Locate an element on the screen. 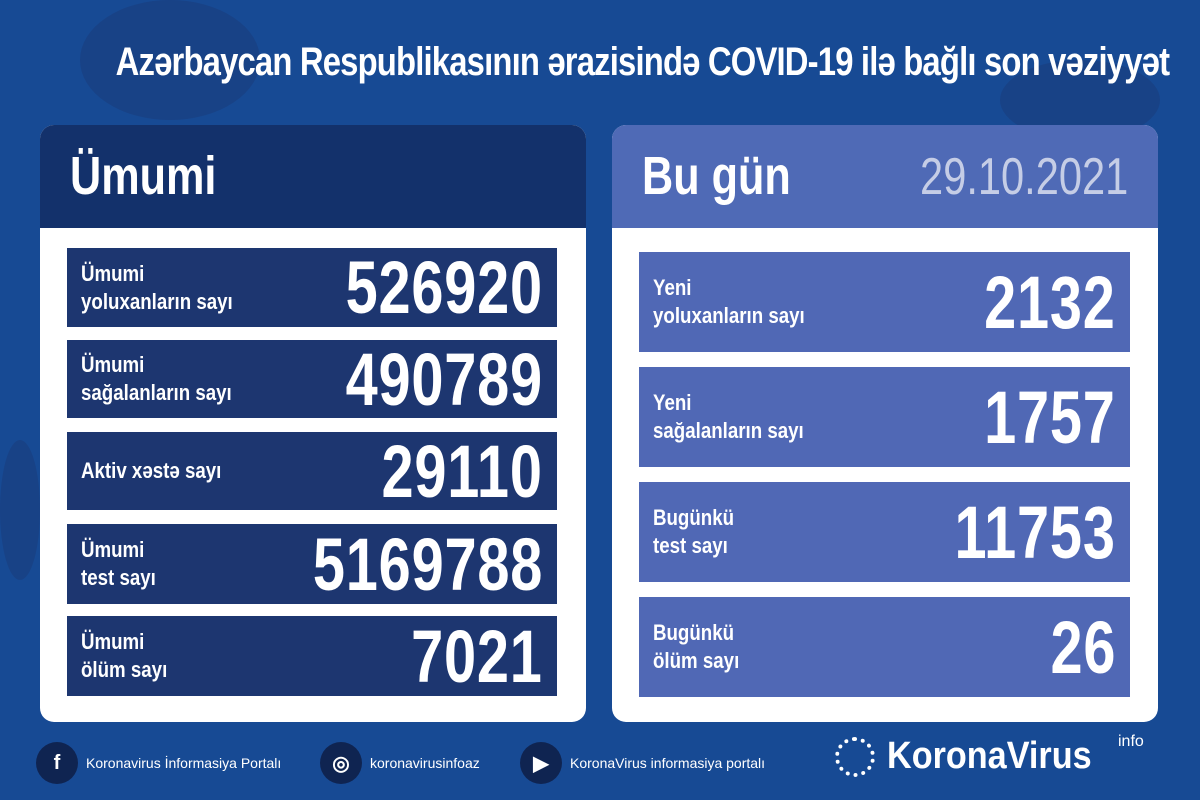  stat-label: Ümumi yoluxanların sayı is located at coordinates (157, 287).